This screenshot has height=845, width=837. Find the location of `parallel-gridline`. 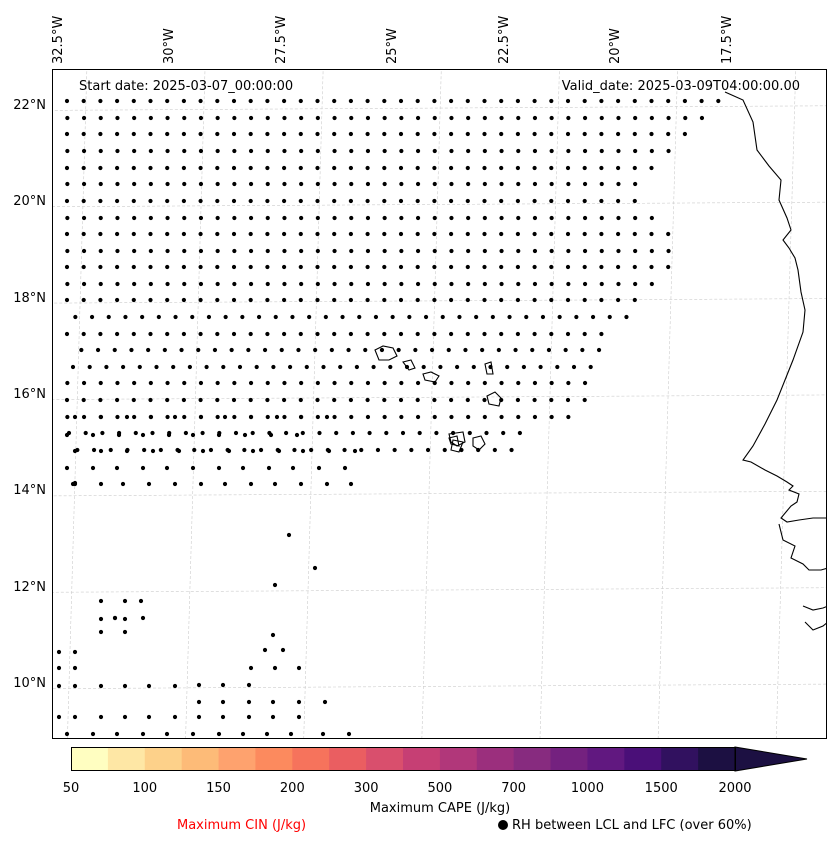

parallel-gridline is located at coordinates (439, 494).